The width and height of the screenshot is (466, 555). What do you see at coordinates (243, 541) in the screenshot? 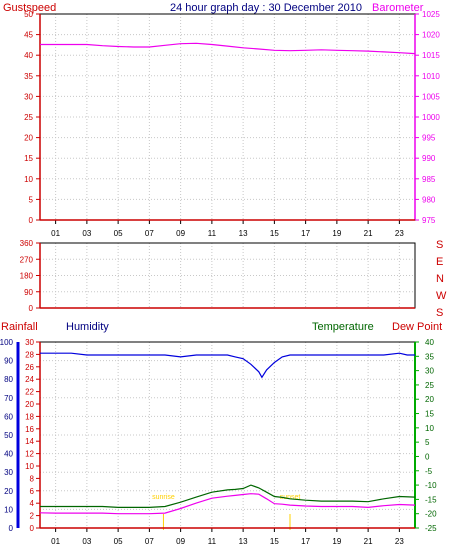
I see `p3-x-tick-label: 13` at bounding box center [243, 541].